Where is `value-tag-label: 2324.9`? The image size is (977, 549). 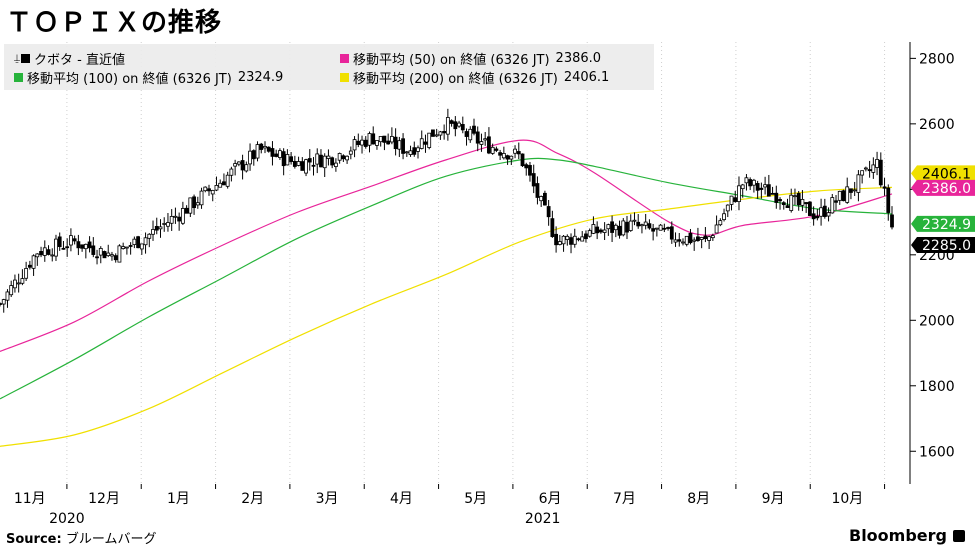
value-tag-label: 2324.9 is located at coordinates (946, 225).